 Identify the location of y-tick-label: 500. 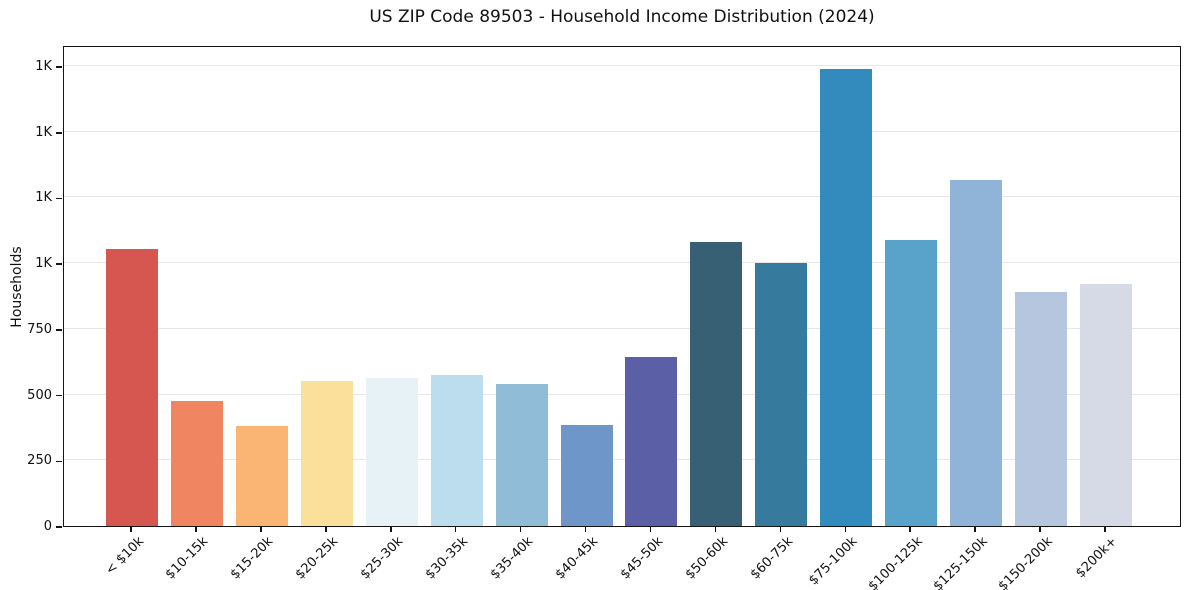
(39, 395).